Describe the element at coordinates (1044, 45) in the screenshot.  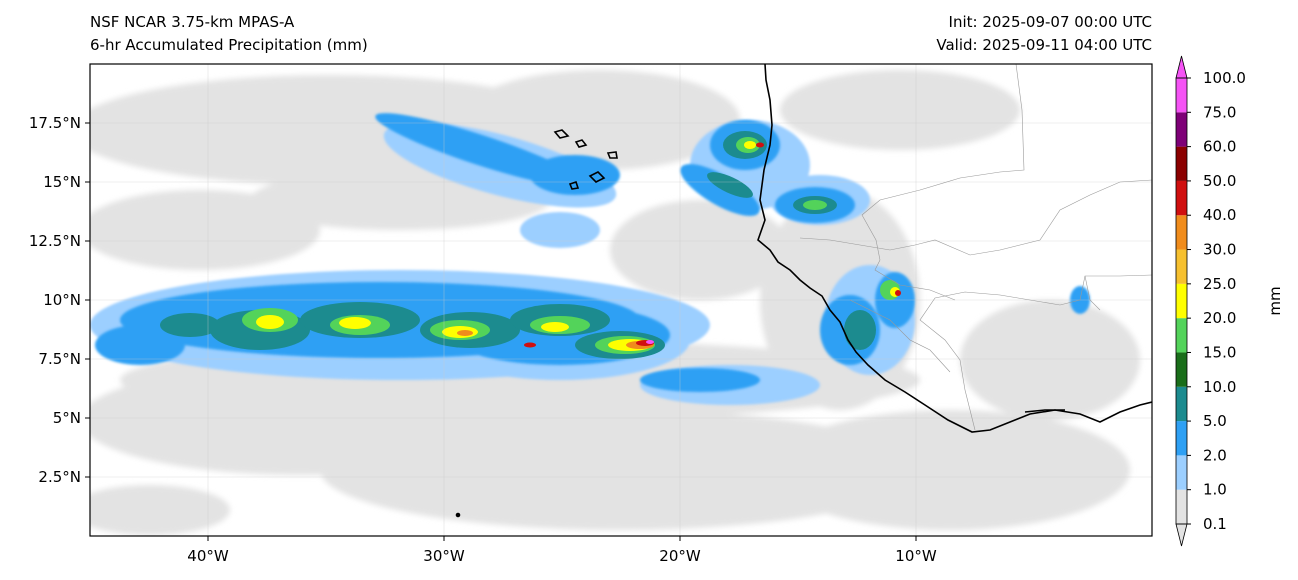
I see `valid-time: Valid: 2025-09-11 04:00 UTC` at that location.